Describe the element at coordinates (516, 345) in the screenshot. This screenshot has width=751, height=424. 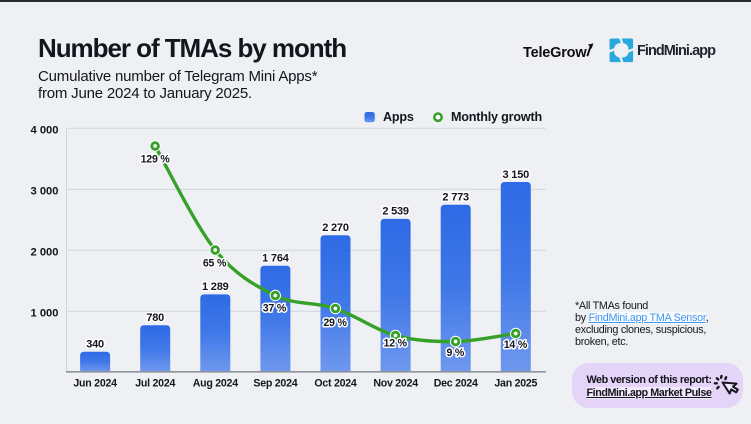
I see `svg-text: 14 %` at that location.